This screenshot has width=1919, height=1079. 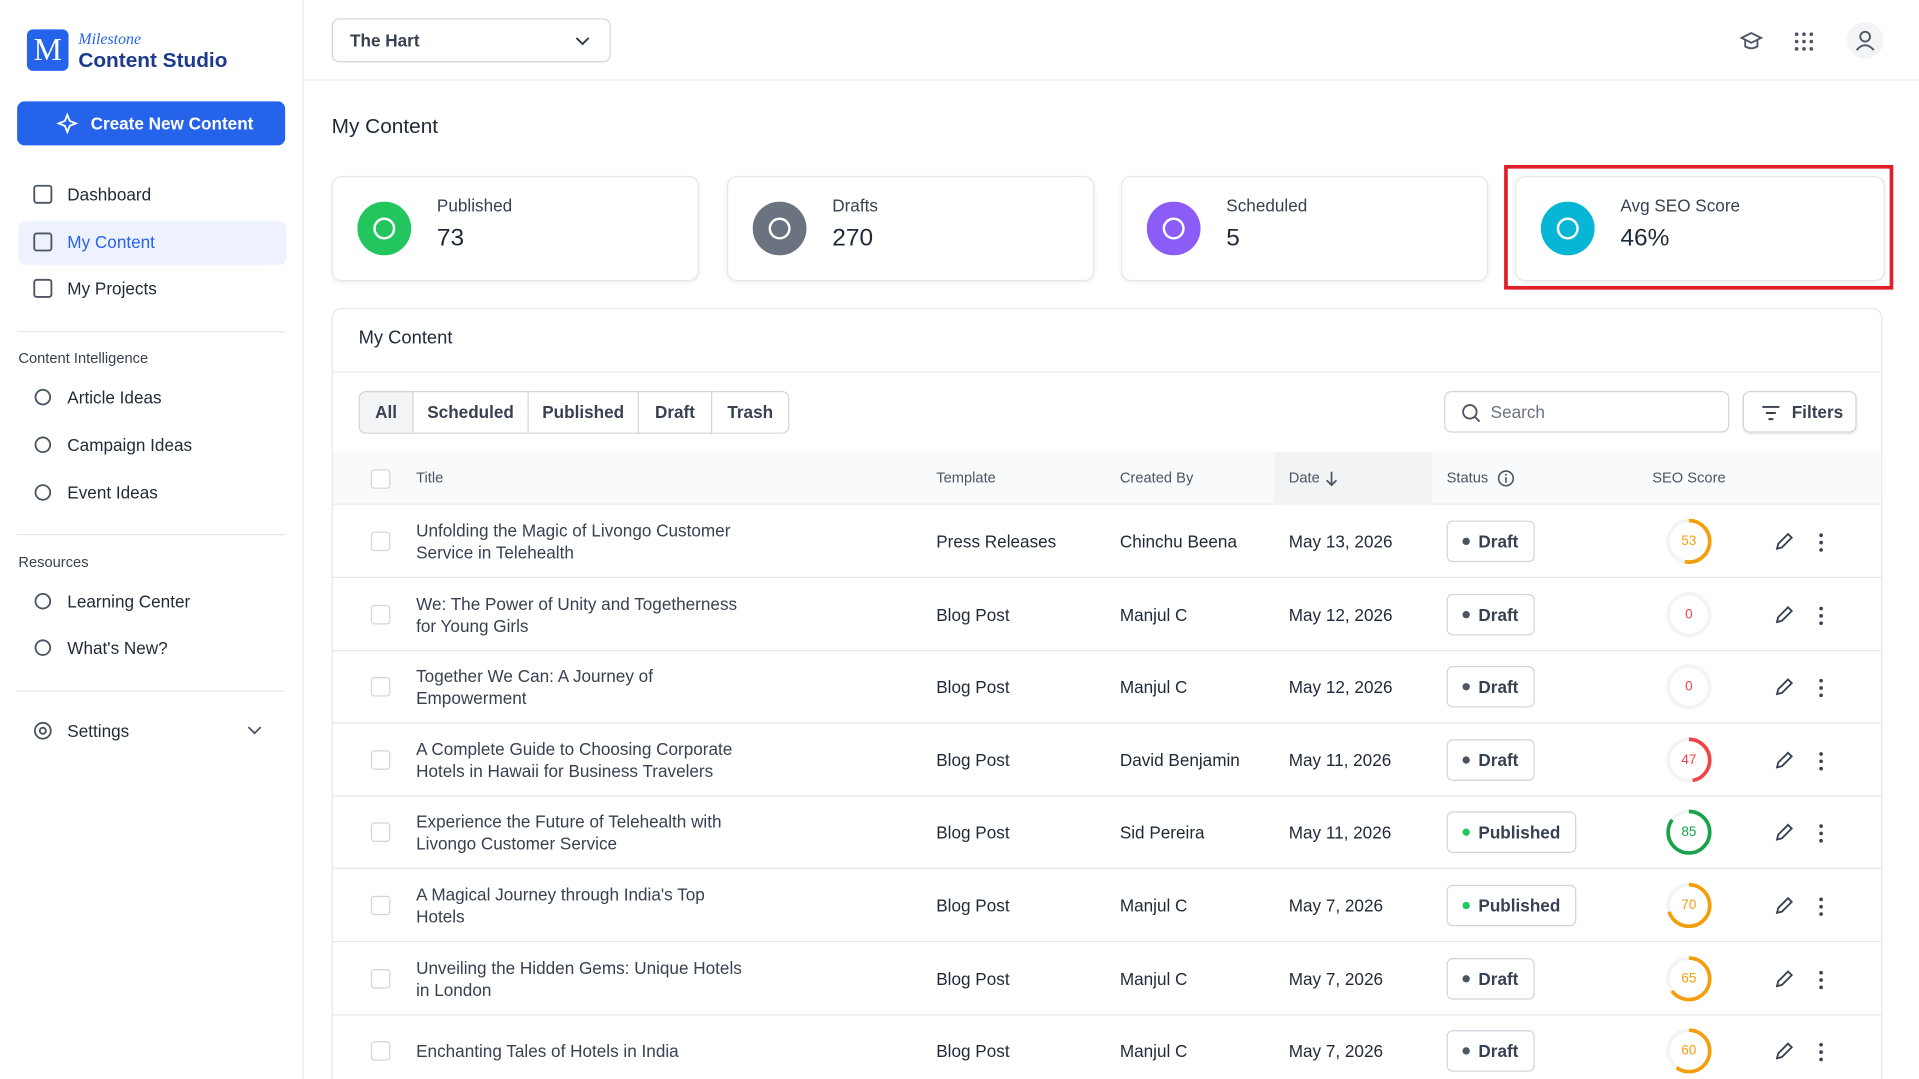 What do you see at coordinates (129, 601) in the screenshot?
I see `nav-item: Learning Center` at bounding box center [129, 601].